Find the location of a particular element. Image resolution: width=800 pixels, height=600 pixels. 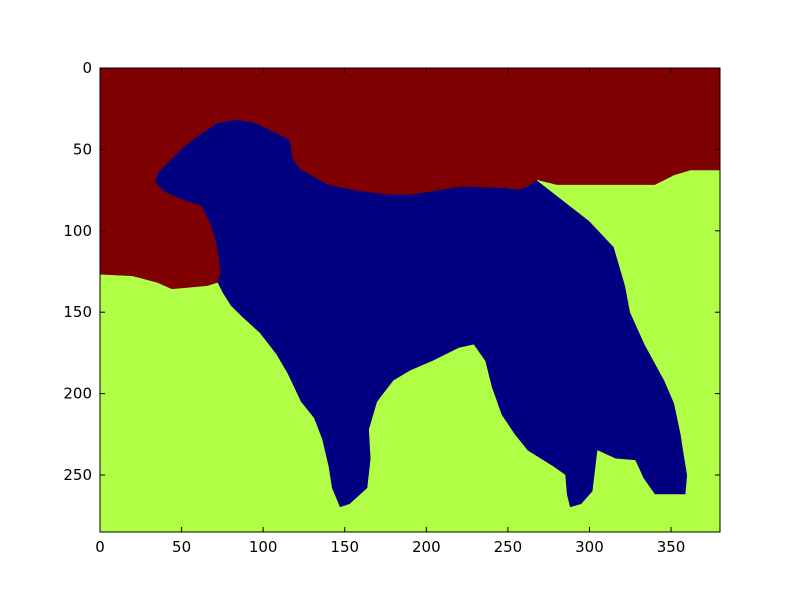

x-tick-label: 200 is located at coordinates (426, 547).